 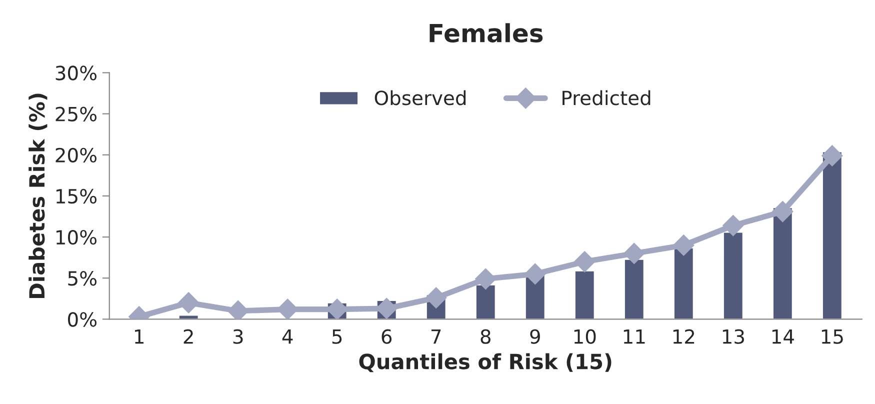 I want to click on y-tick-label: 20%, so click(x=76, y=155).